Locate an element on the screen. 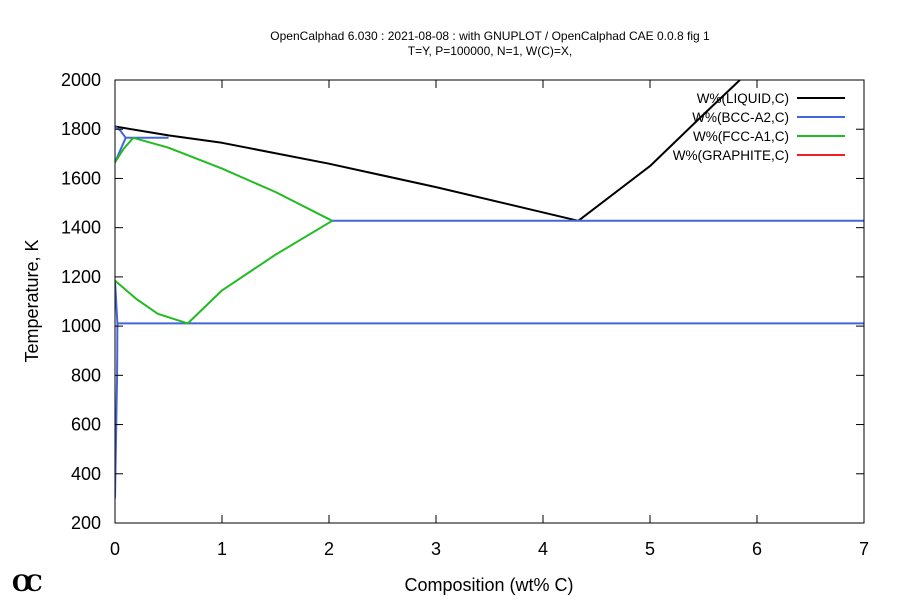  x-tick-label: 5 is located at coordinates (650, 549).